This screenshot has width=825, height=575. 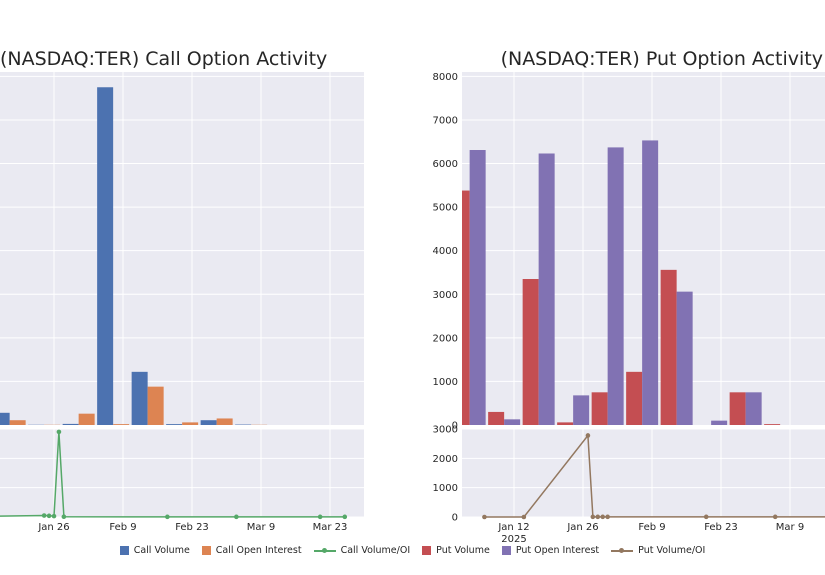 What do you see at coordinates (455, 518) in the screenshot?
I see `put-ratio-y-tick-label: 0` at bounding box center [455, 518].